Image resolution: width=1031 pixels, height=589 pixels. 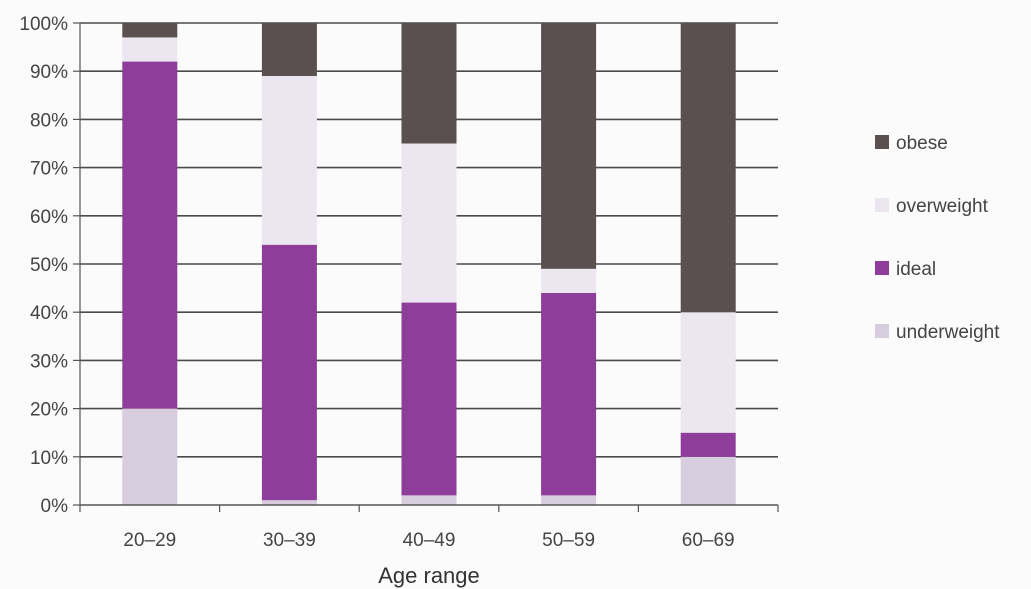 What do you see at coordinates (922, 143) in the screenshot?
I see `legend-label: obese` at bounding box center [922, 143].